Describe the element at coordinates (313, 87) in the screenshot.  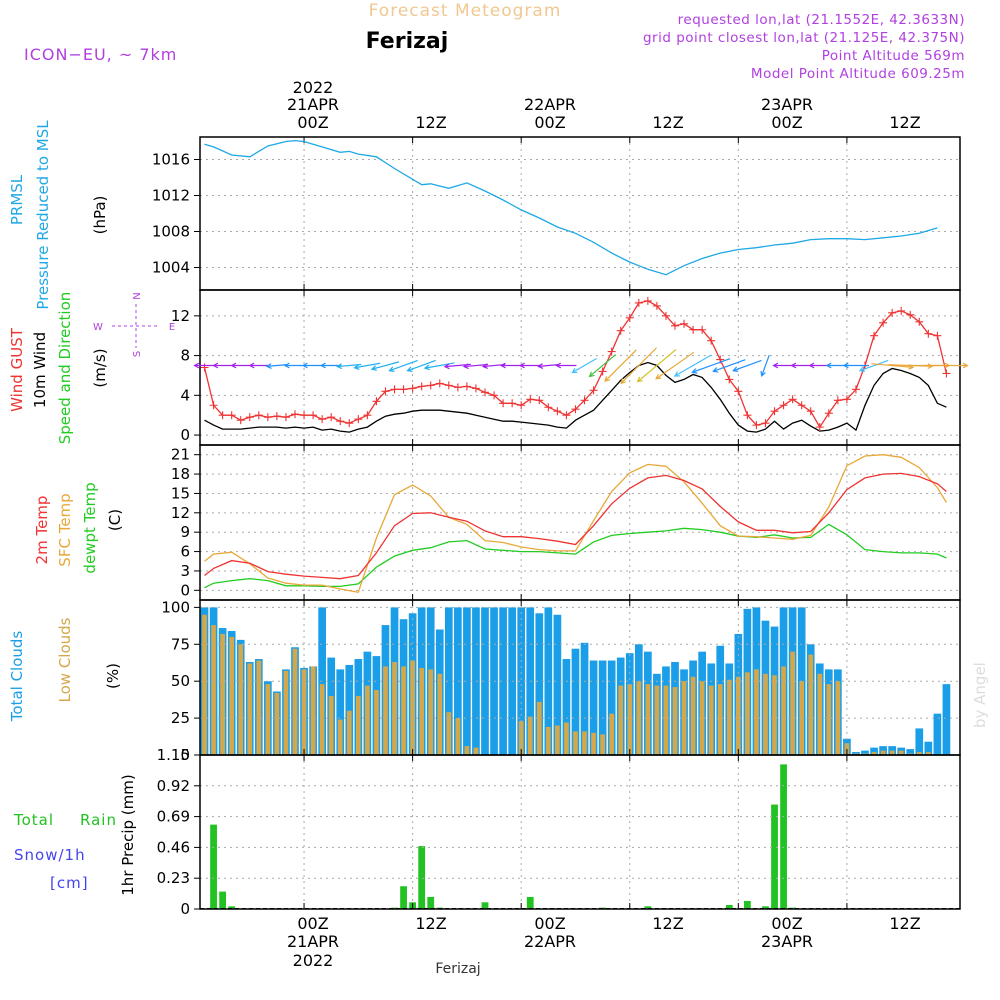
I see `top-year: 2022` at that location.